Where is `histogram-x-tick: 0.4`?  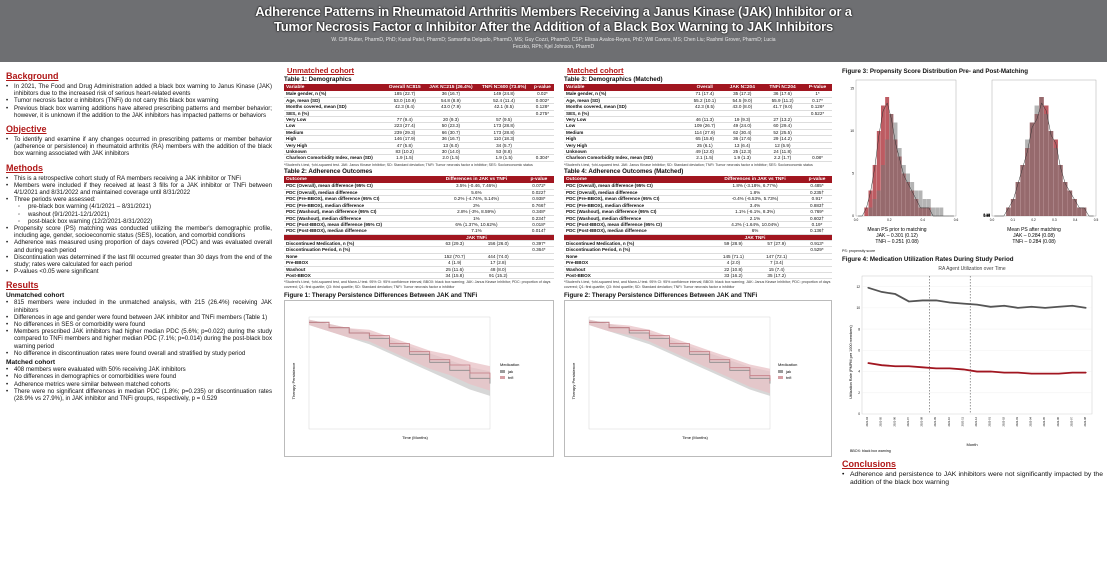
histogram-x-tick: 0.4 is located at coordinates (1075, 220).